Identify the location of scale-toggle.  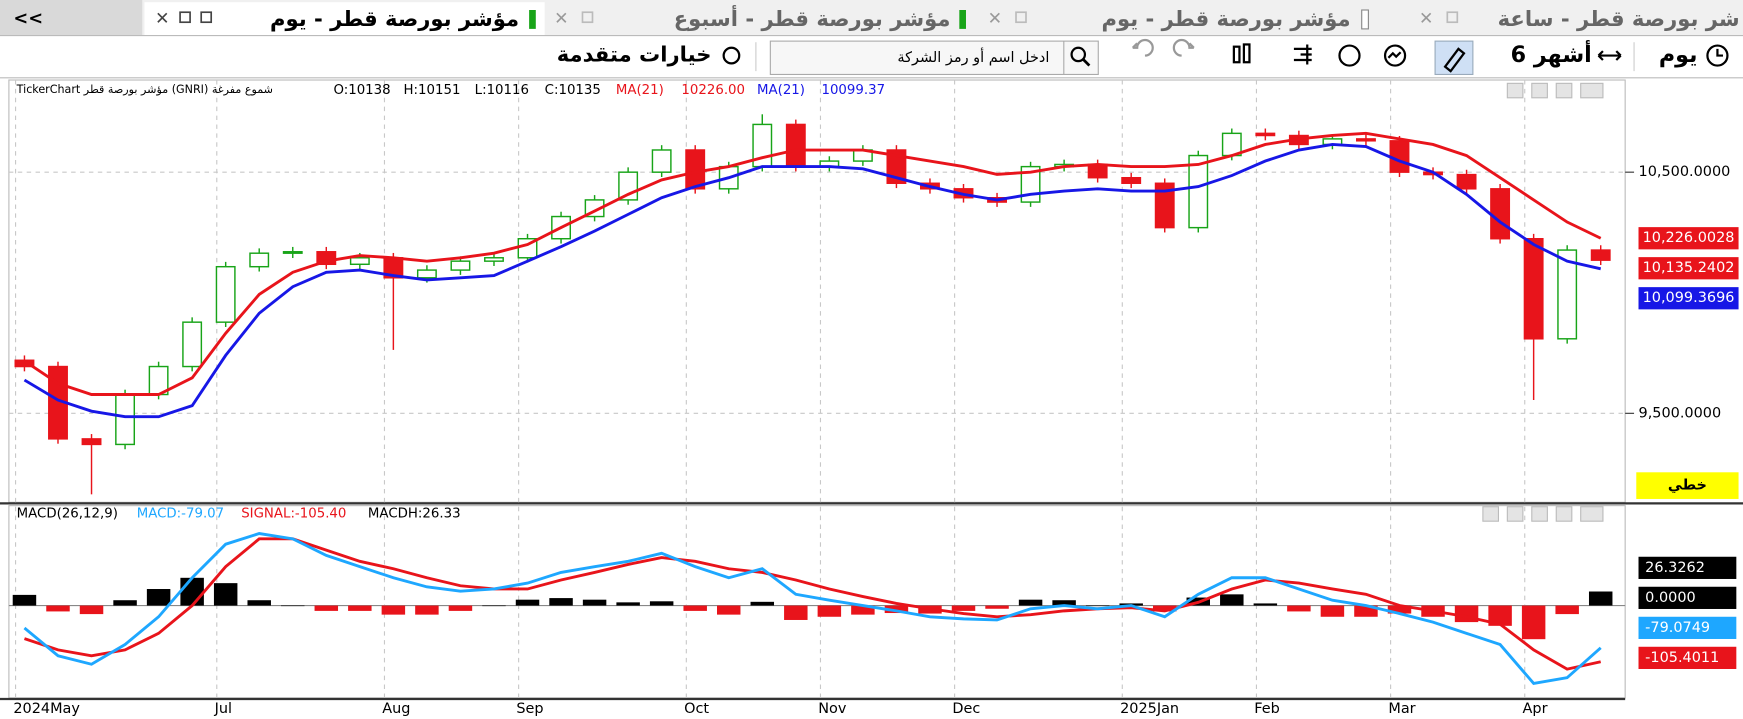
(1687, 485).